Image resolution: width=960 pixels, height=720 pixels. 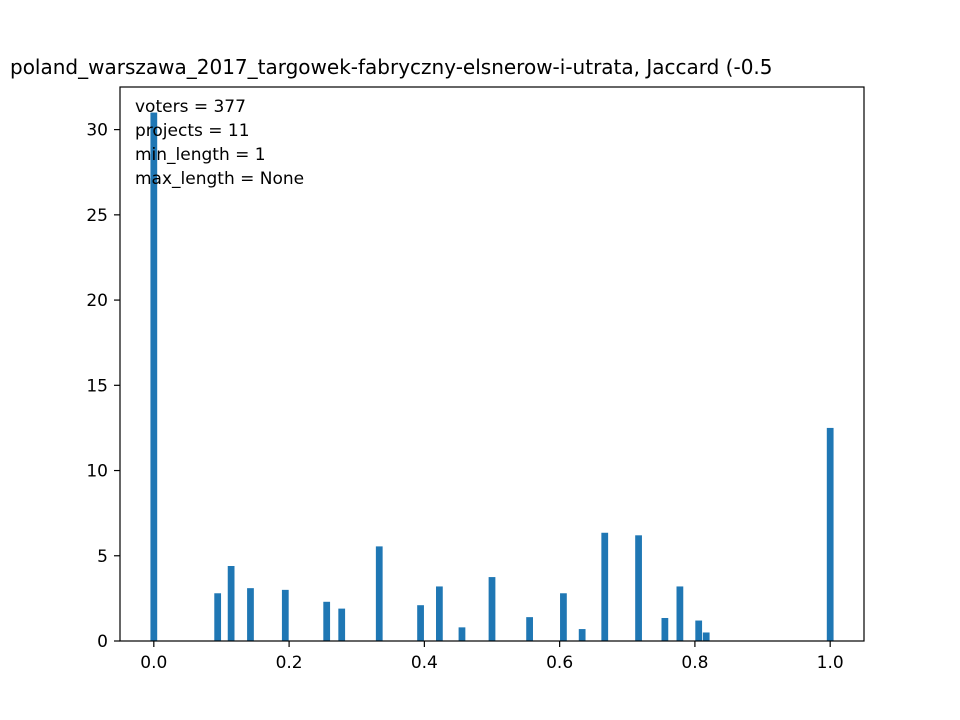 What do you see at coordinates (97, 216) in the screenshot?
I see `y-tick-label-5: 25` at bounding box center [97, 216].